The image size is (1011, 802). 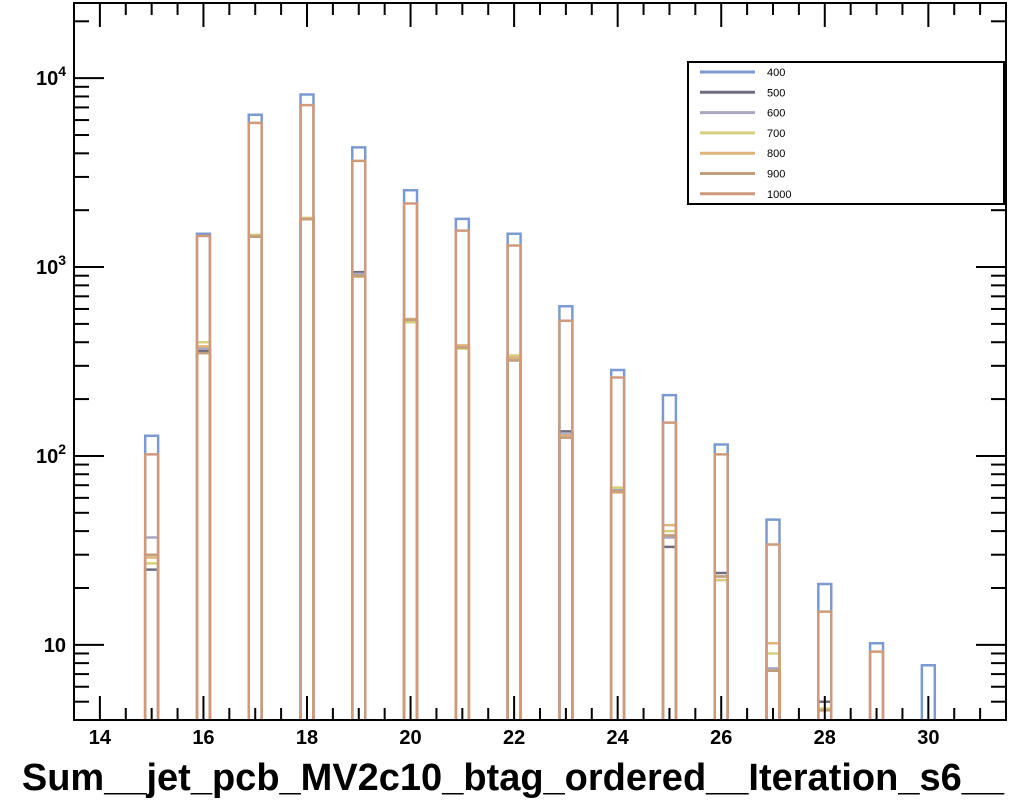 What do you see at coordinates (618, 738) in the screenshot?
I see `x-tick-label: 24` at bounding box center [618, 738].